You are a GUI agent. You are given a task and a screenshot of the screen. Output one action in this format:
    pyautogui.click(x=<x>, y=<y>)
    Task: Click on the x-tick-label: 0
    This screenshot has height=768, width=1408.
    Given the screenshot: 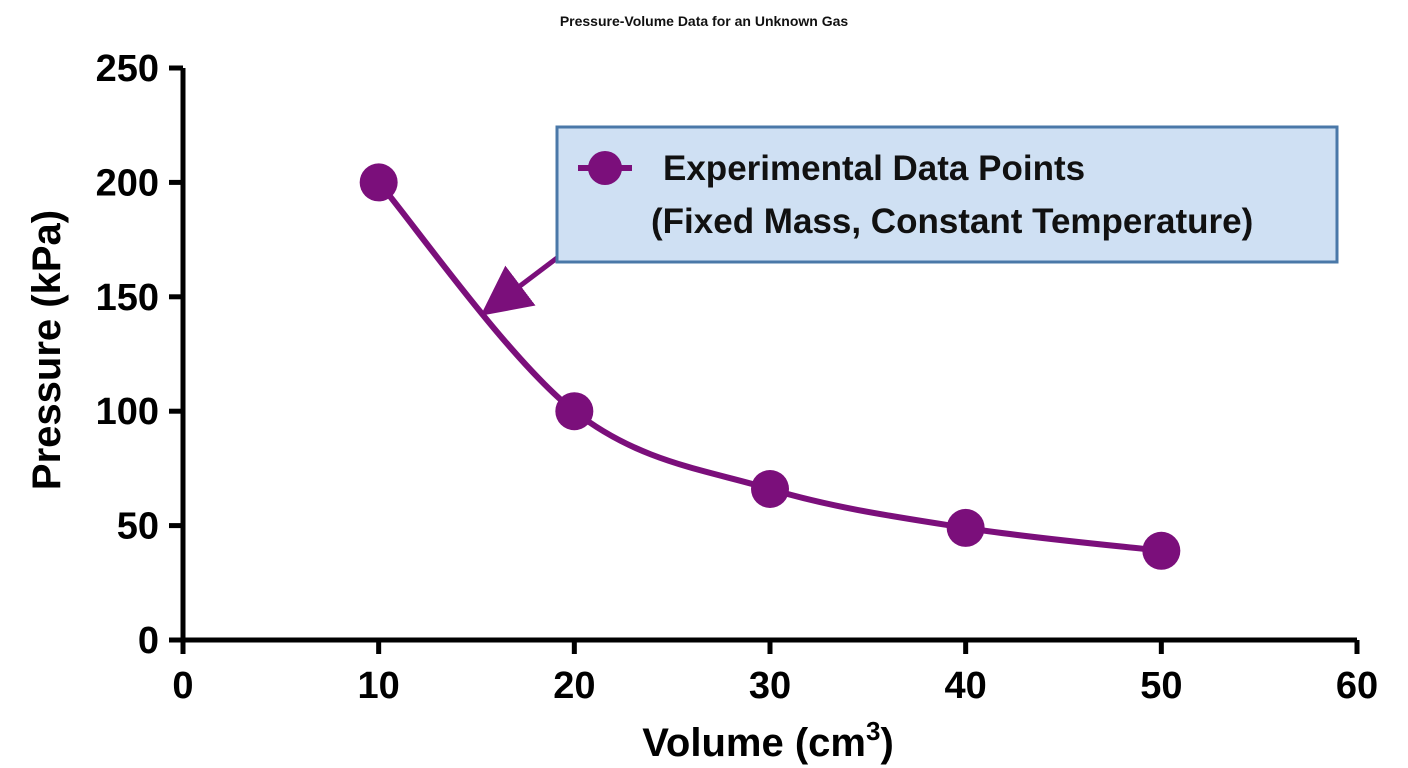 What is the action you would take?
    pyautogui.click(x=182, y=686)
    